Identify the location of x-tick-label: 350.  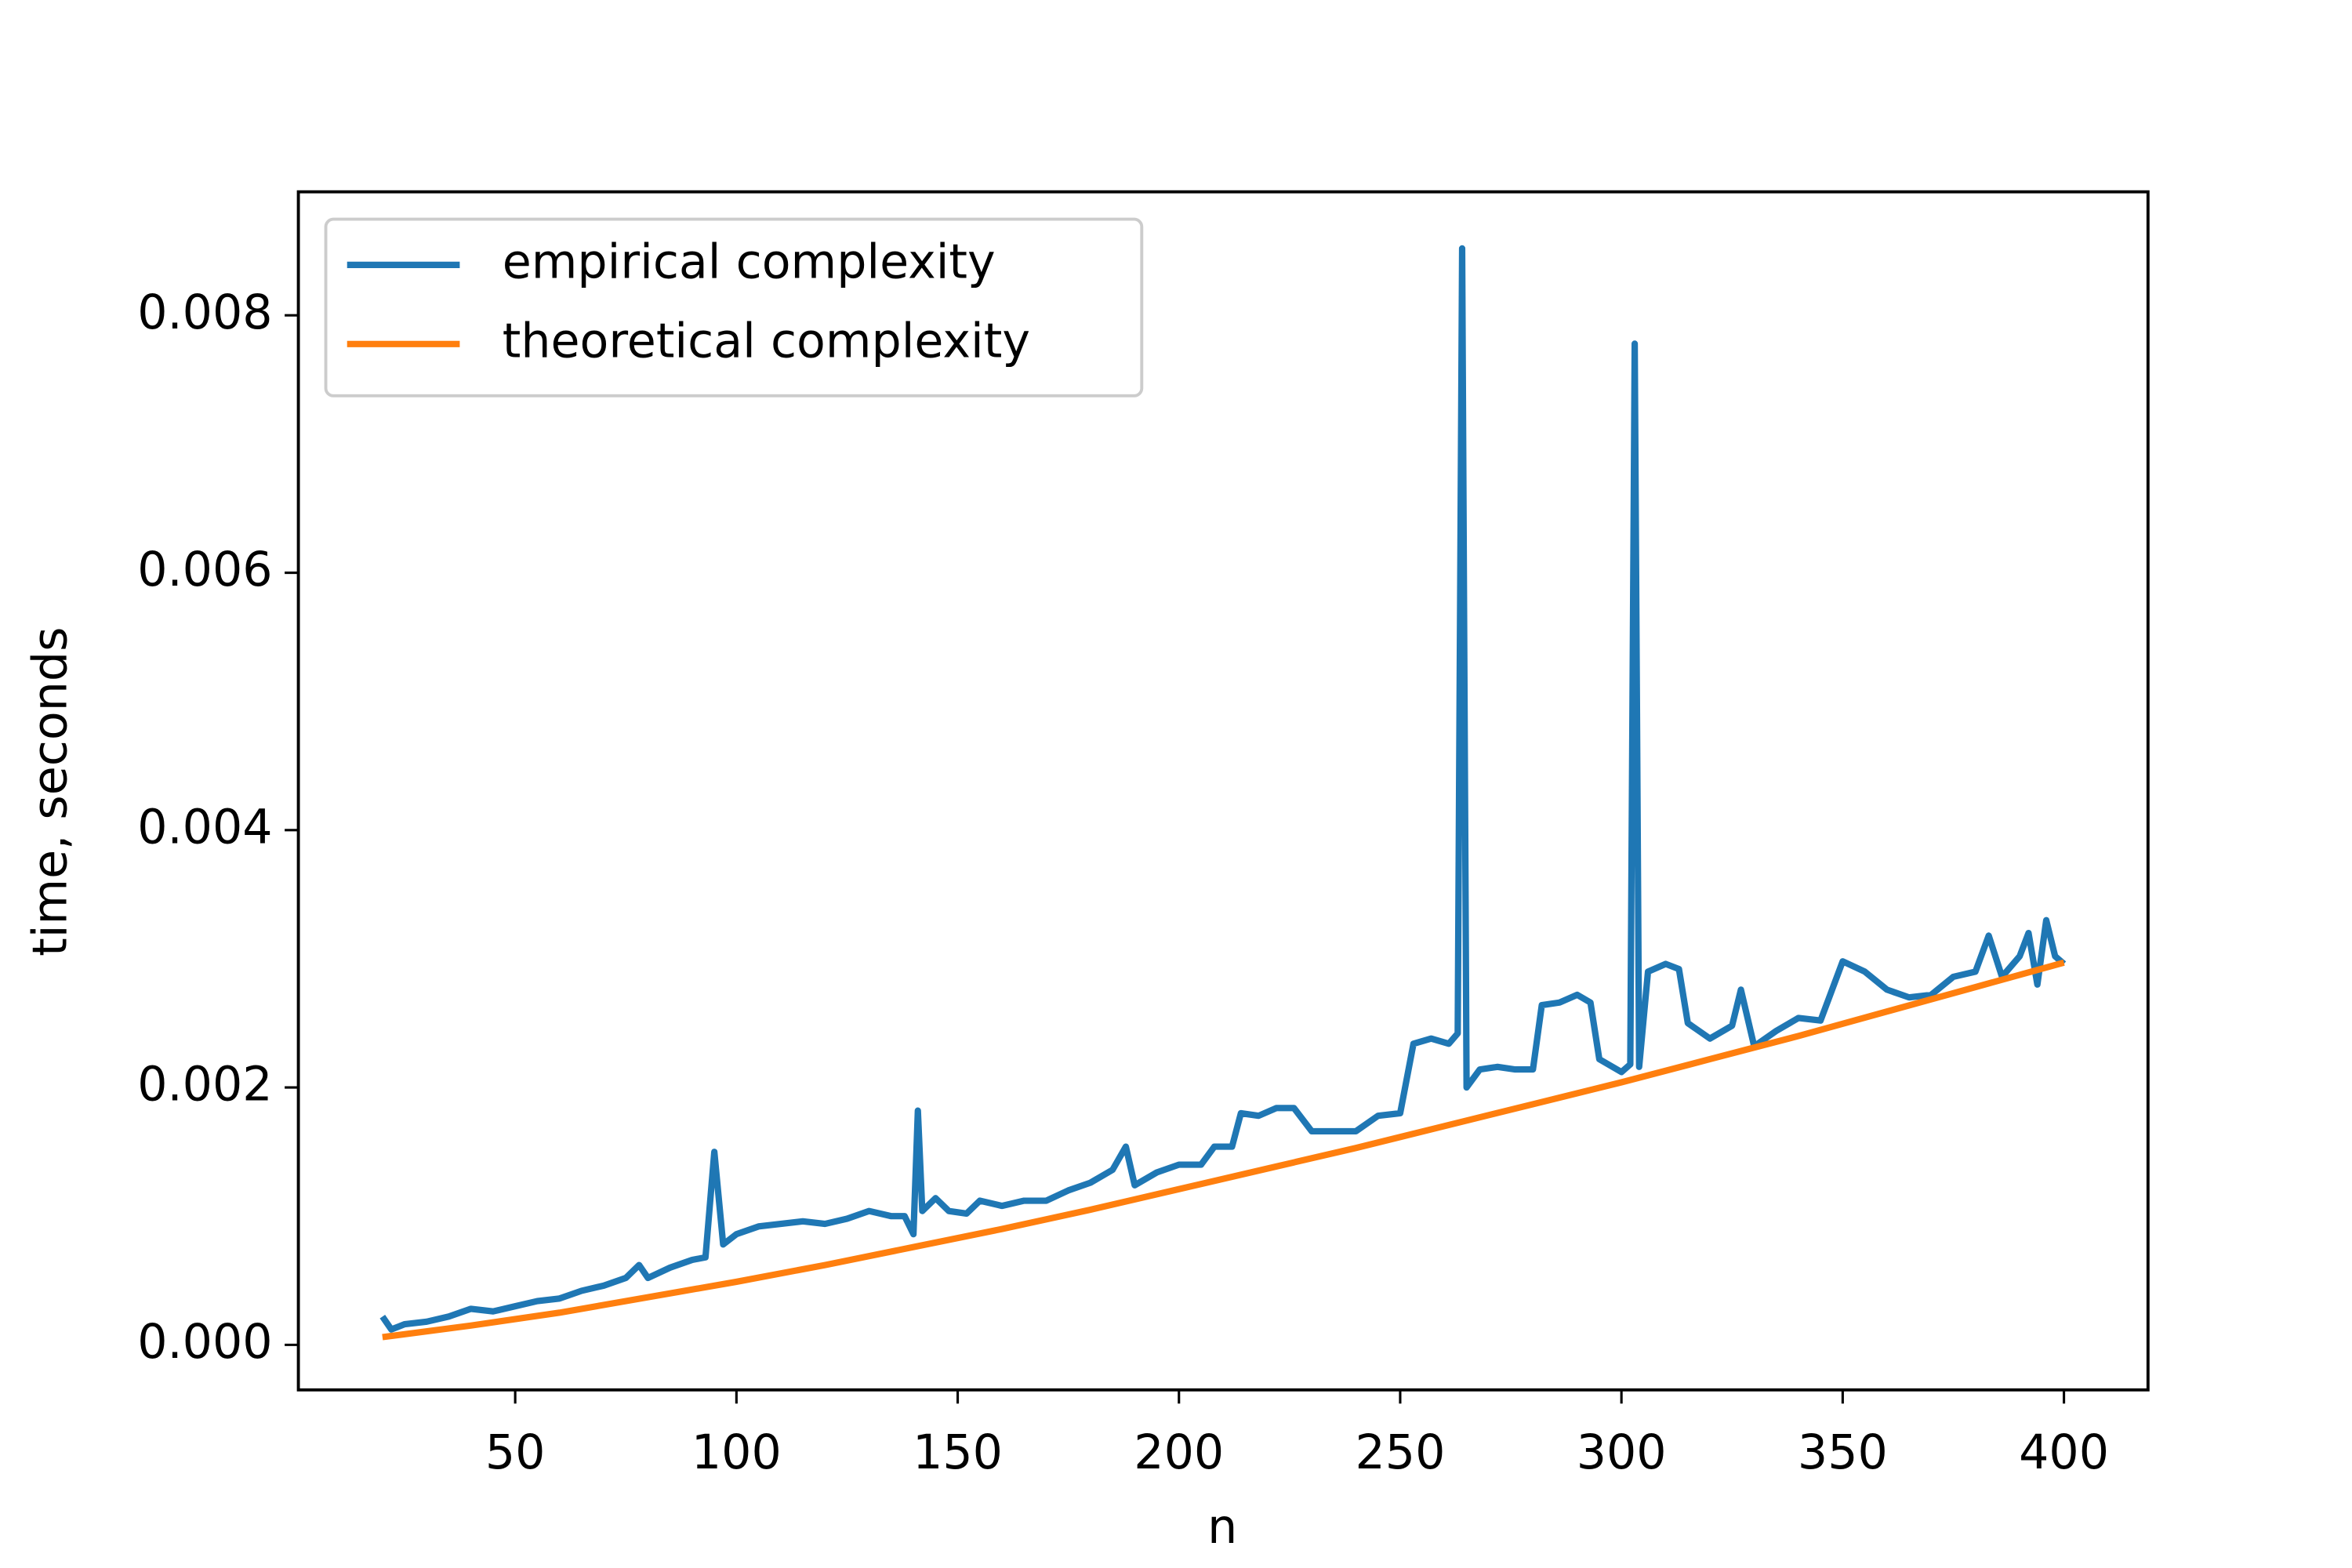
(1843, 1452).